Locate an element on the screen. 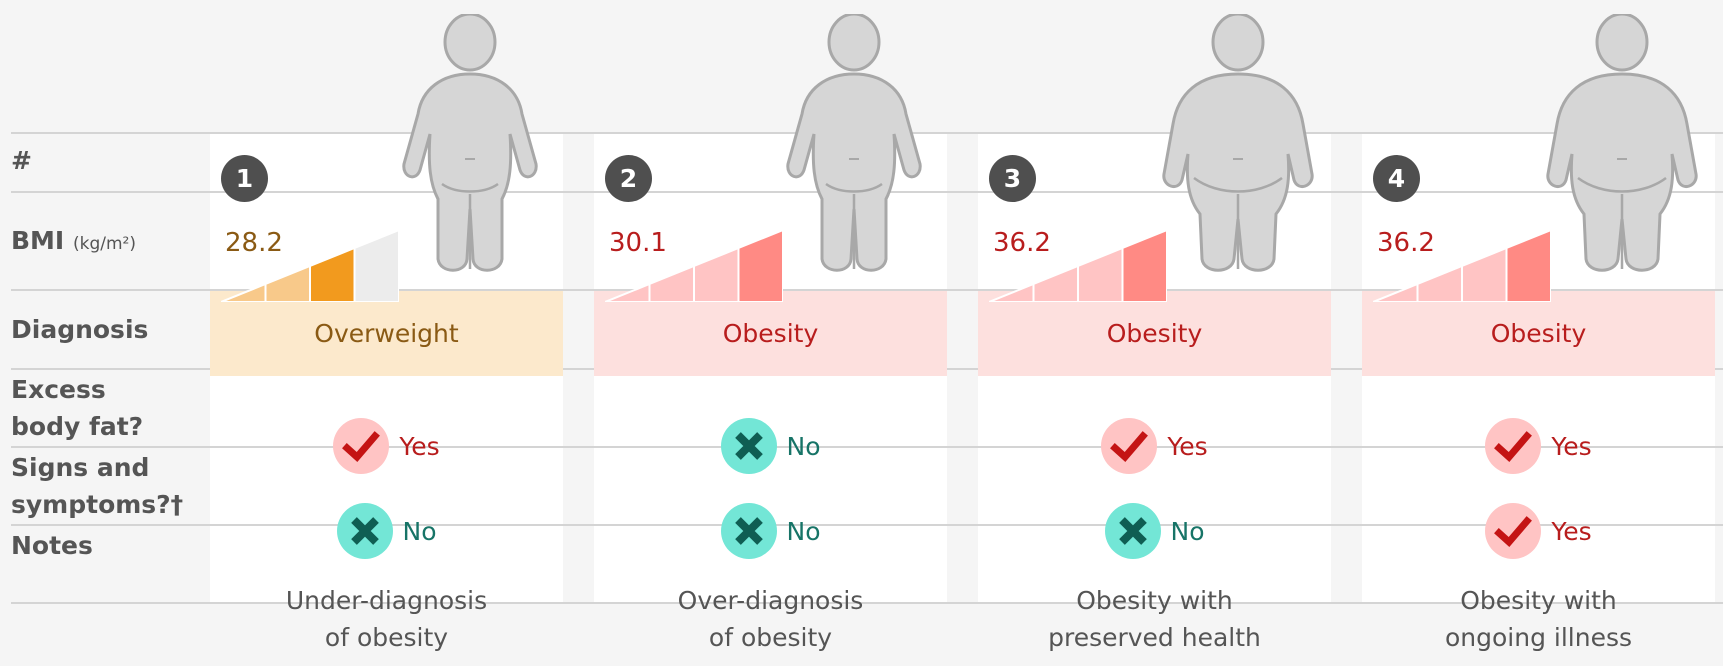 Image resolution: width=1723 pixels, height=666 pixels. row-label-notes: Notes is located at coordinates (52, 545).